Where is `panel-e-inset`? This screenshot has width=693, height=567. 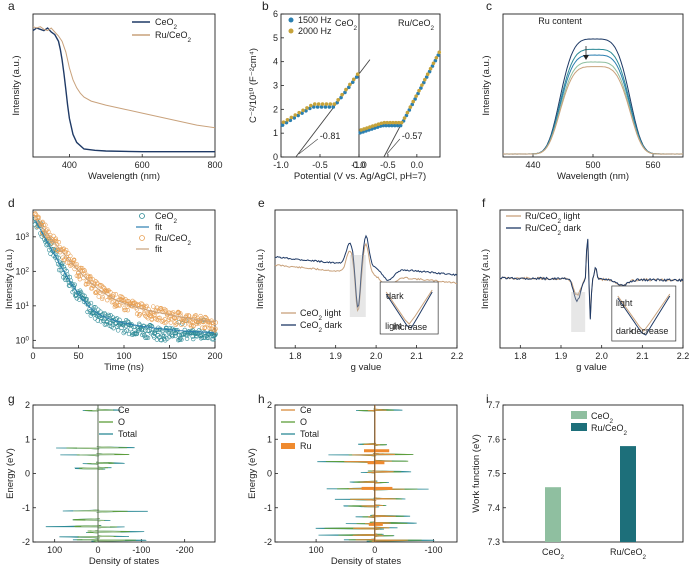 panel-e-inset is located at coordinates (409, 308).